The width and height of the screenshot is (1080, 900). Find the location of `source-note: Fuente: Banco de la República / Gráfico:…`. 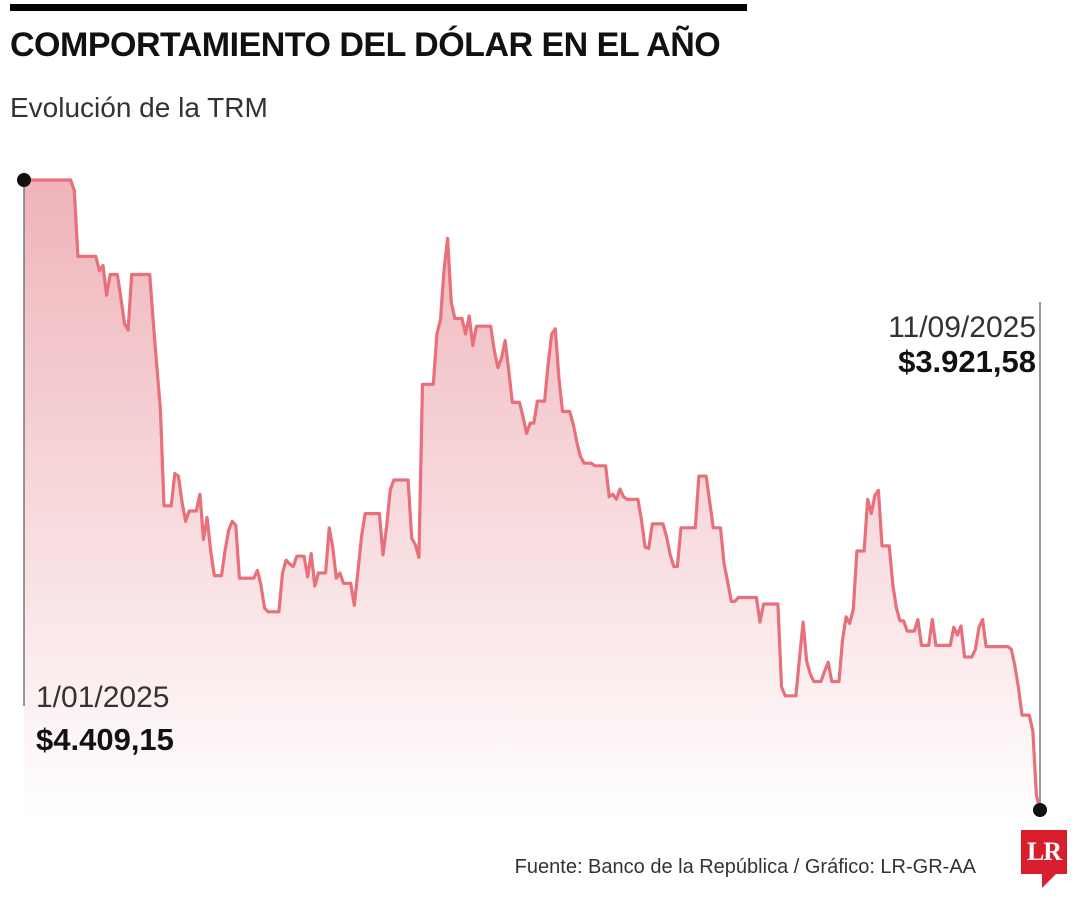

source-note: Fuente: Banco de la República / Gráfico:… is located at coordinates (745, 867).